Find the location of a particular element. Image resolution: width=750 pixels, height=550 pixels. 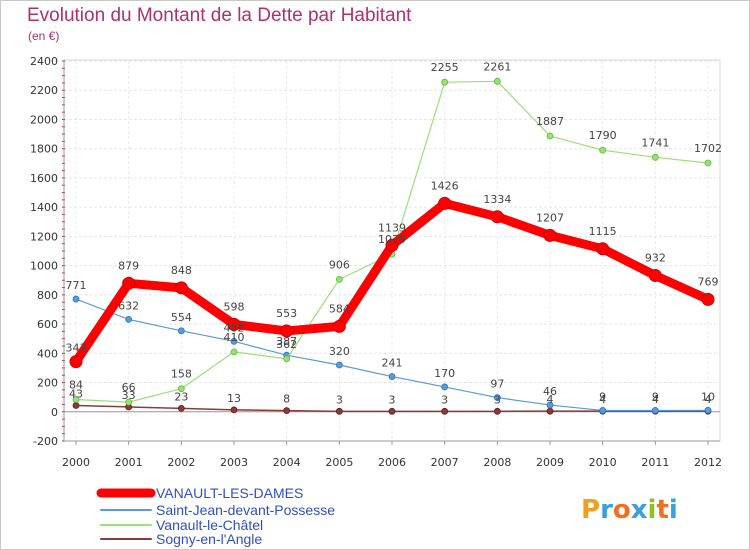

data-label: 9 is located at coordinates (602, 396).